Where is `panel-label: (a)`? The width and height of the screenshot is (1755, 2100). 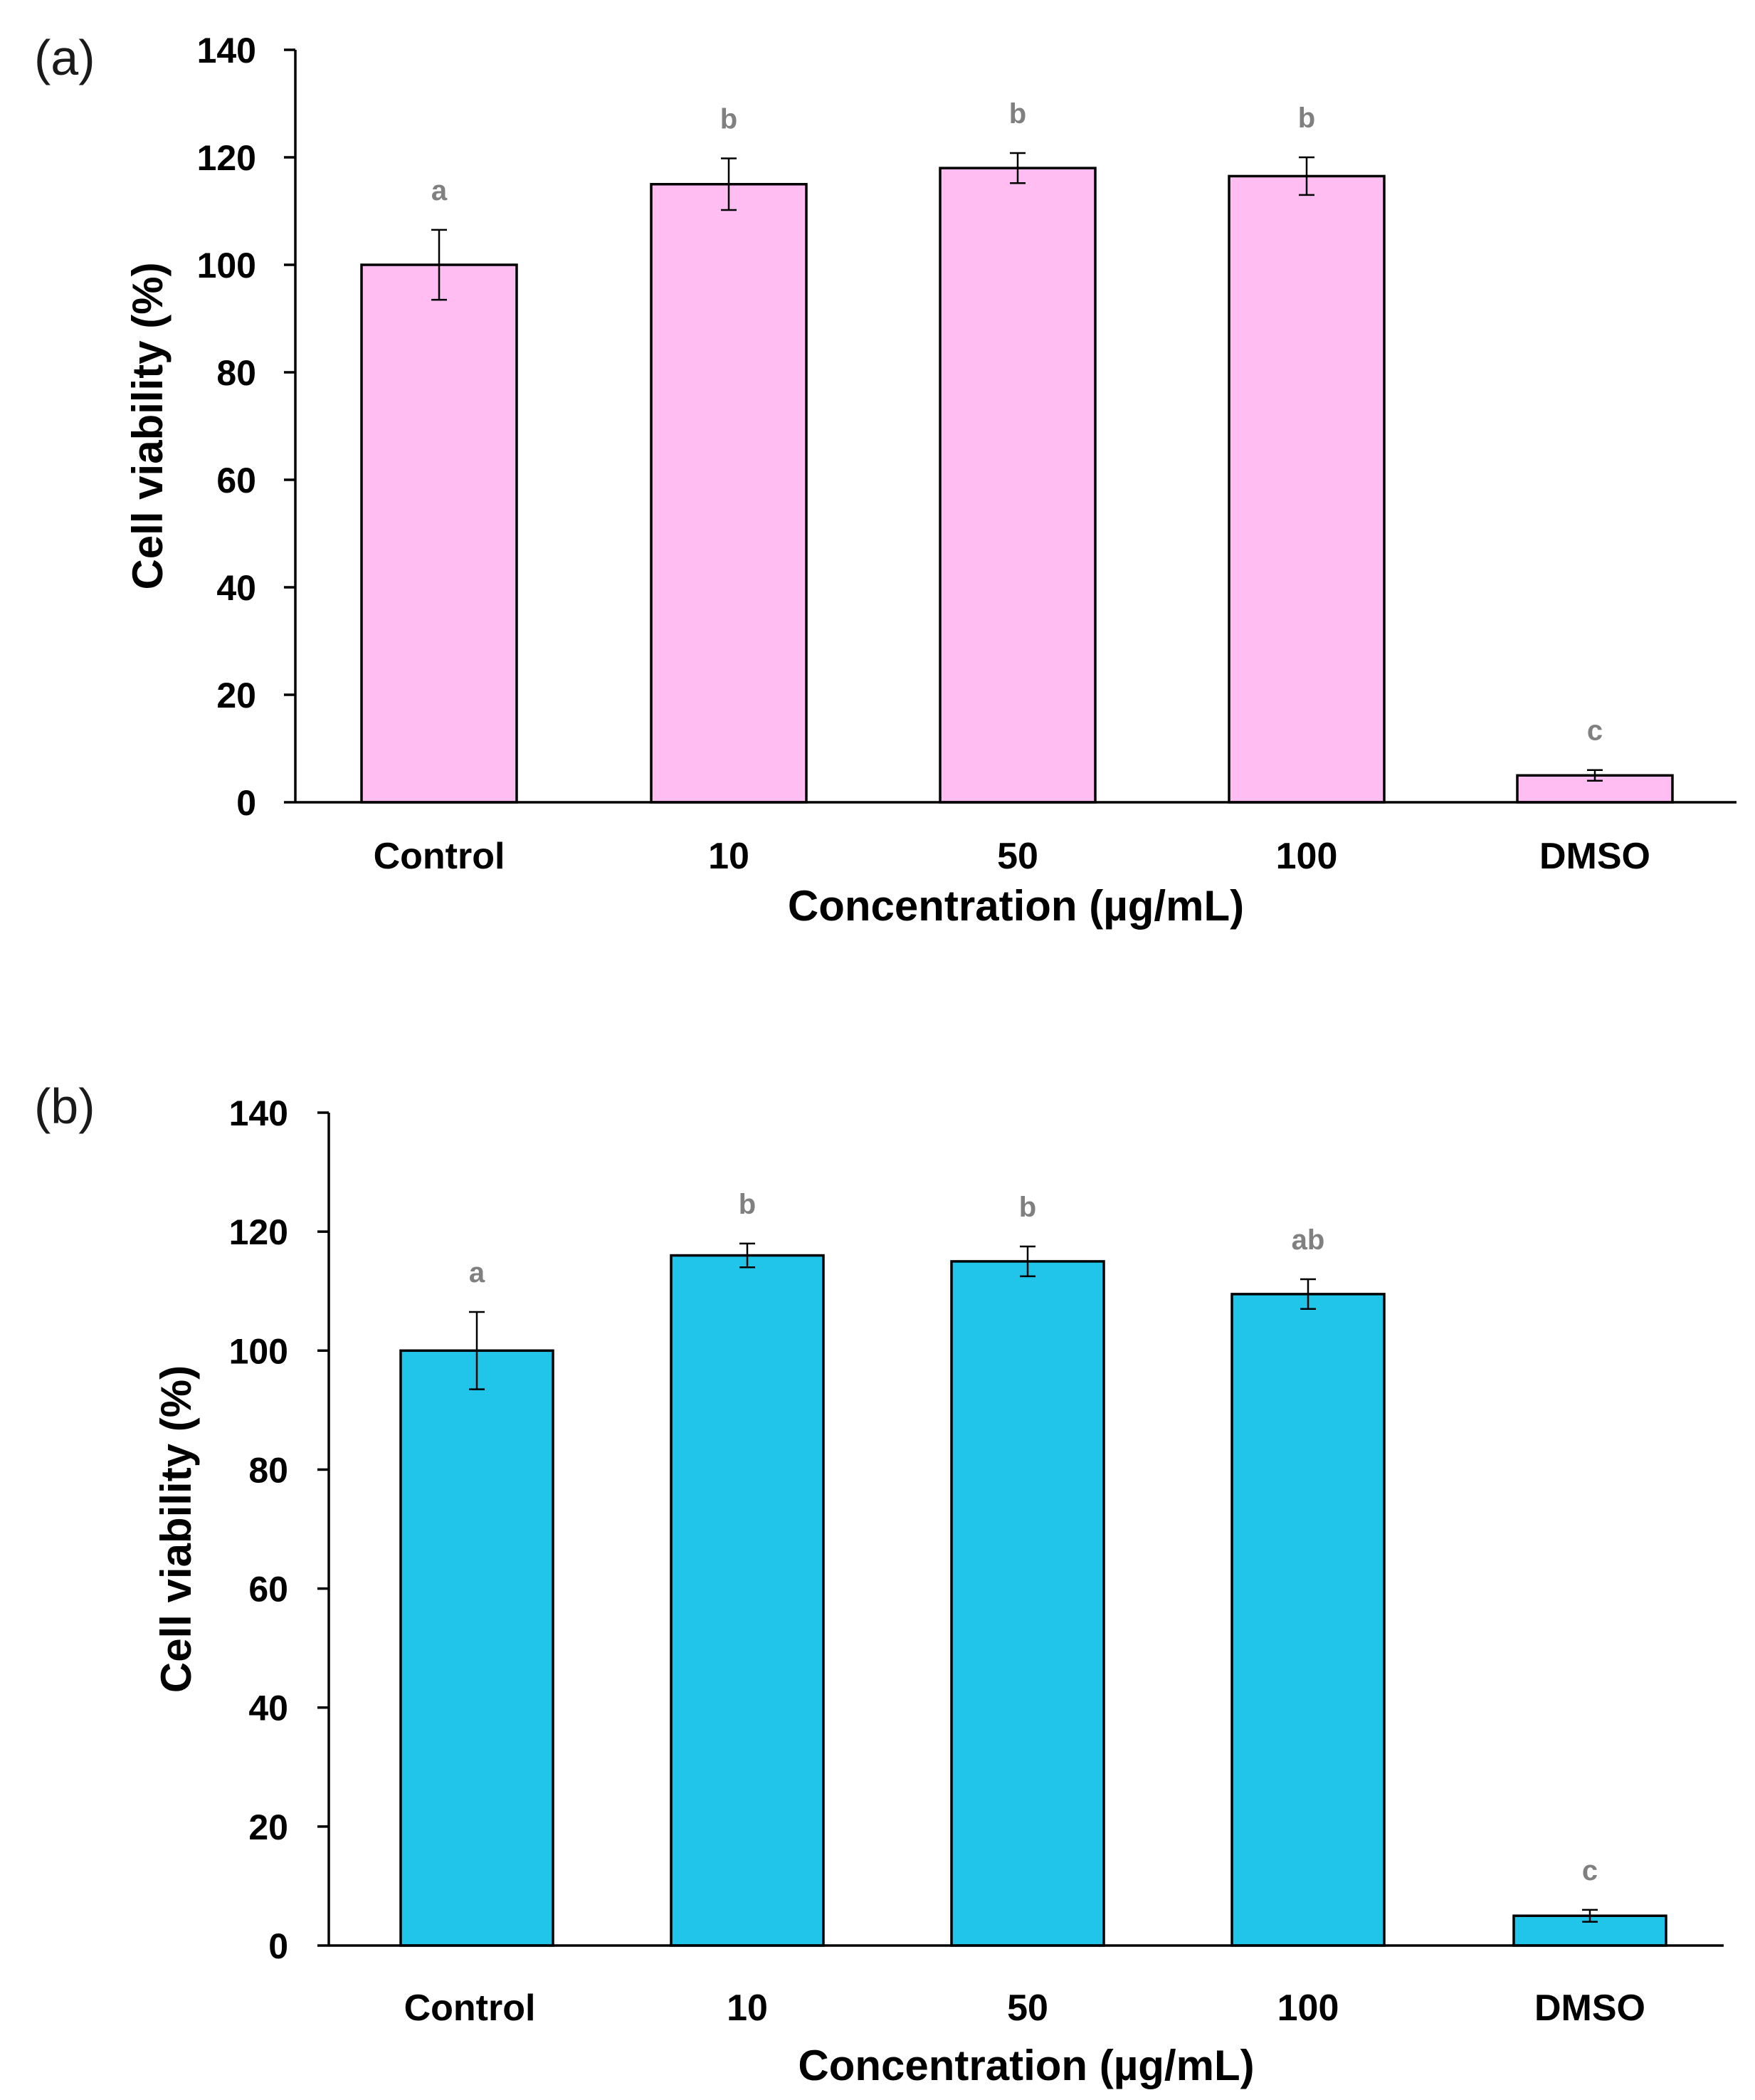 panel-label: (a) is located at coordinates (64, 57).